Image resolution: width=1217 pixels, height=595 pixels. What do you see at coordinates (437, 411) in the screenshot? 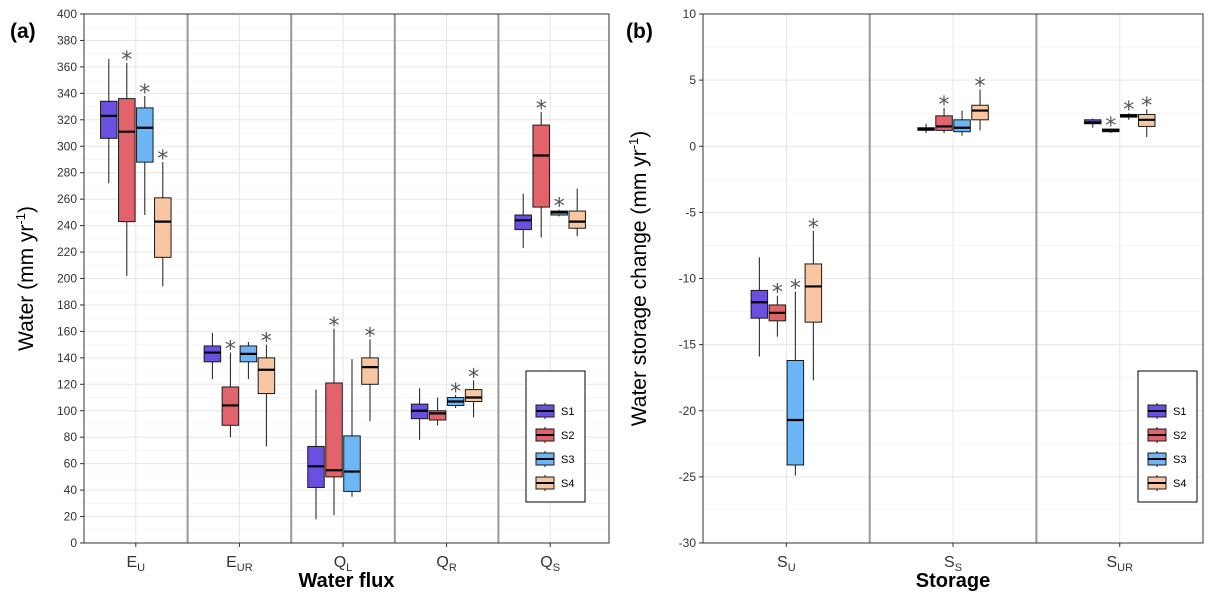
I see `box-s2` at bounding box center [437, 411].